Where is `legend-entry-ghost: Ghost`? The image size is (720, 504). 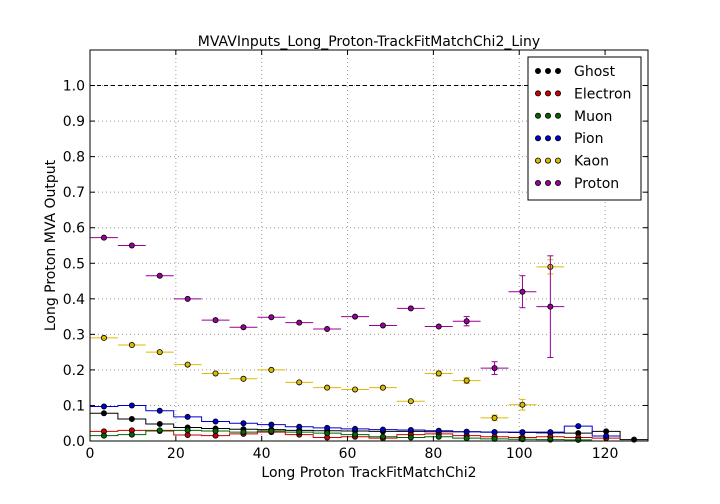
legend-entry-ghost: Ghost is located at coordinates (575, 72).